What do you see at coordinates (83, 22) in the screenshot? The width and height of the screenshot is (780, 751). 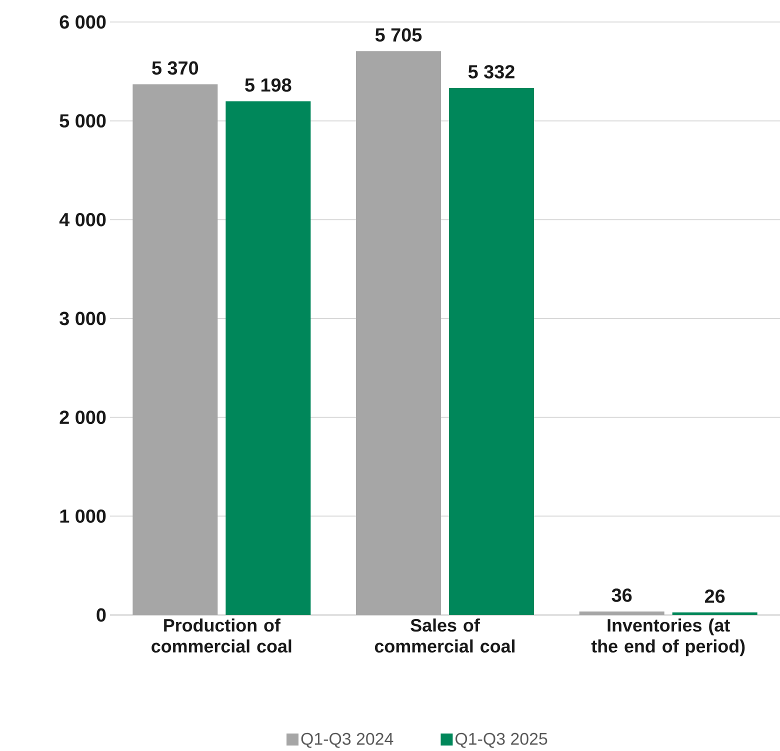 I see `y-tick-label: 6 000` at bounding box center [83, 22].